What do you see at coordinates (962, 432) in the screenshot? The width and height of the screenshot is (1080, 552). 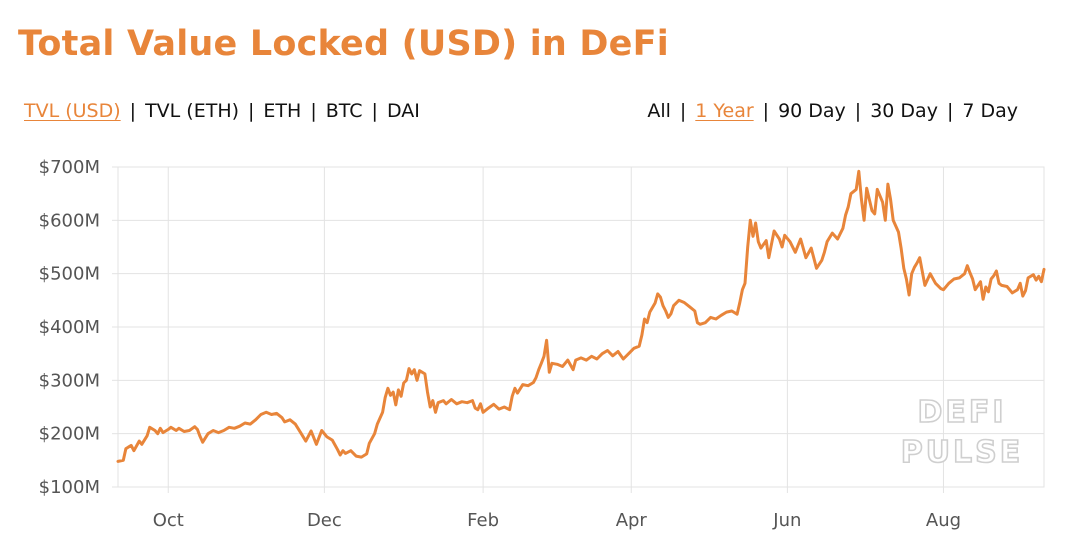 I see `defi-pulse-watermark: DEFI PULSE` at bounding box center [962, 432].